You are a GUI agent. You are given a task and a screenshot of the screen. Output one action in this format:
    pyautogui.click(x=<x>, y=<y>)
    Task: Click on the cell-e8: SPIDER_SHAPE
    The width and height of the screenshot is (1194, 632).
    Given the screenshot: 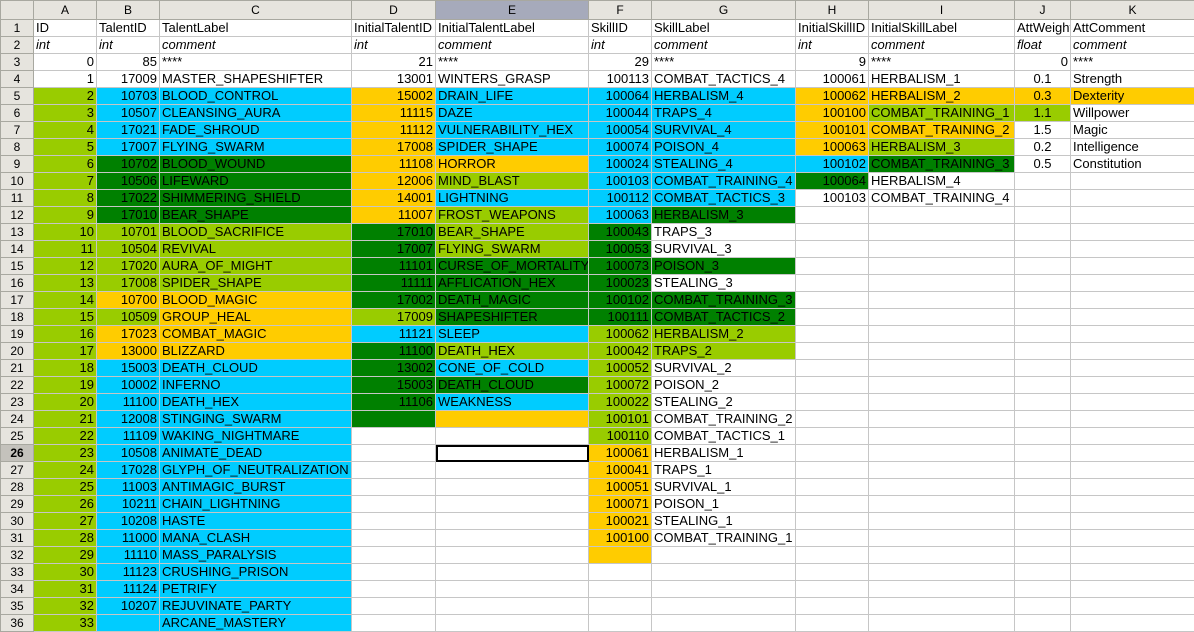 What is the action you would take?
    pyautogui.click(x=512, y=147)
    